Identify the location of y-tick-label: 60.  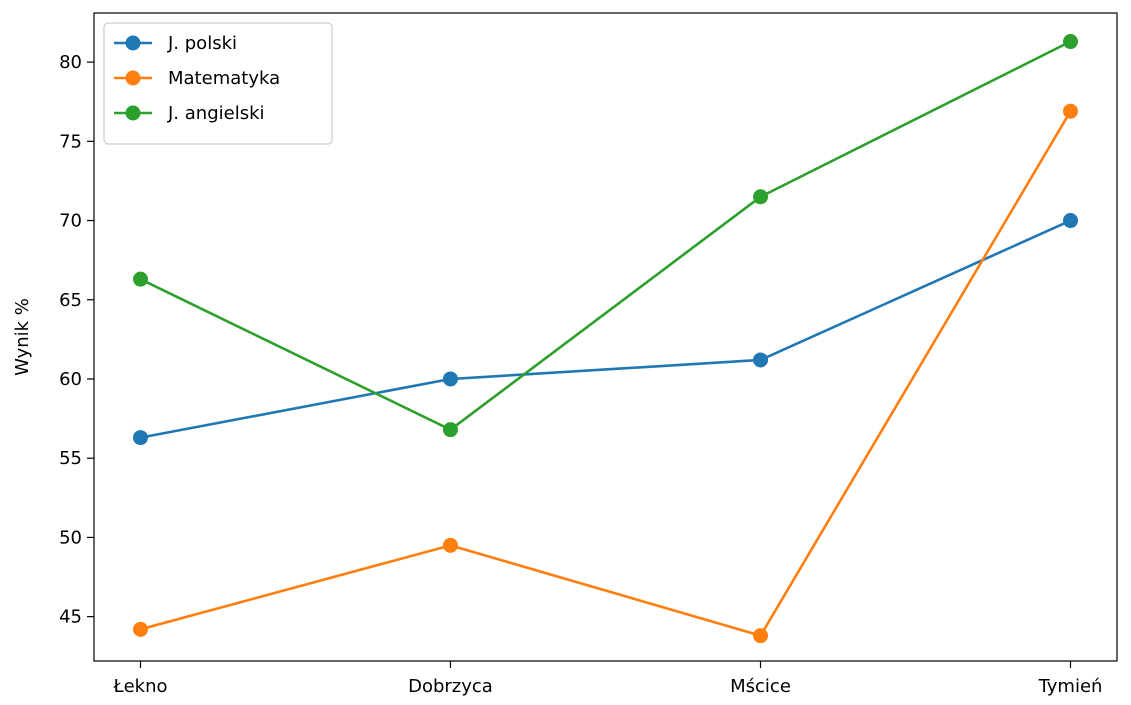
(70, 379).